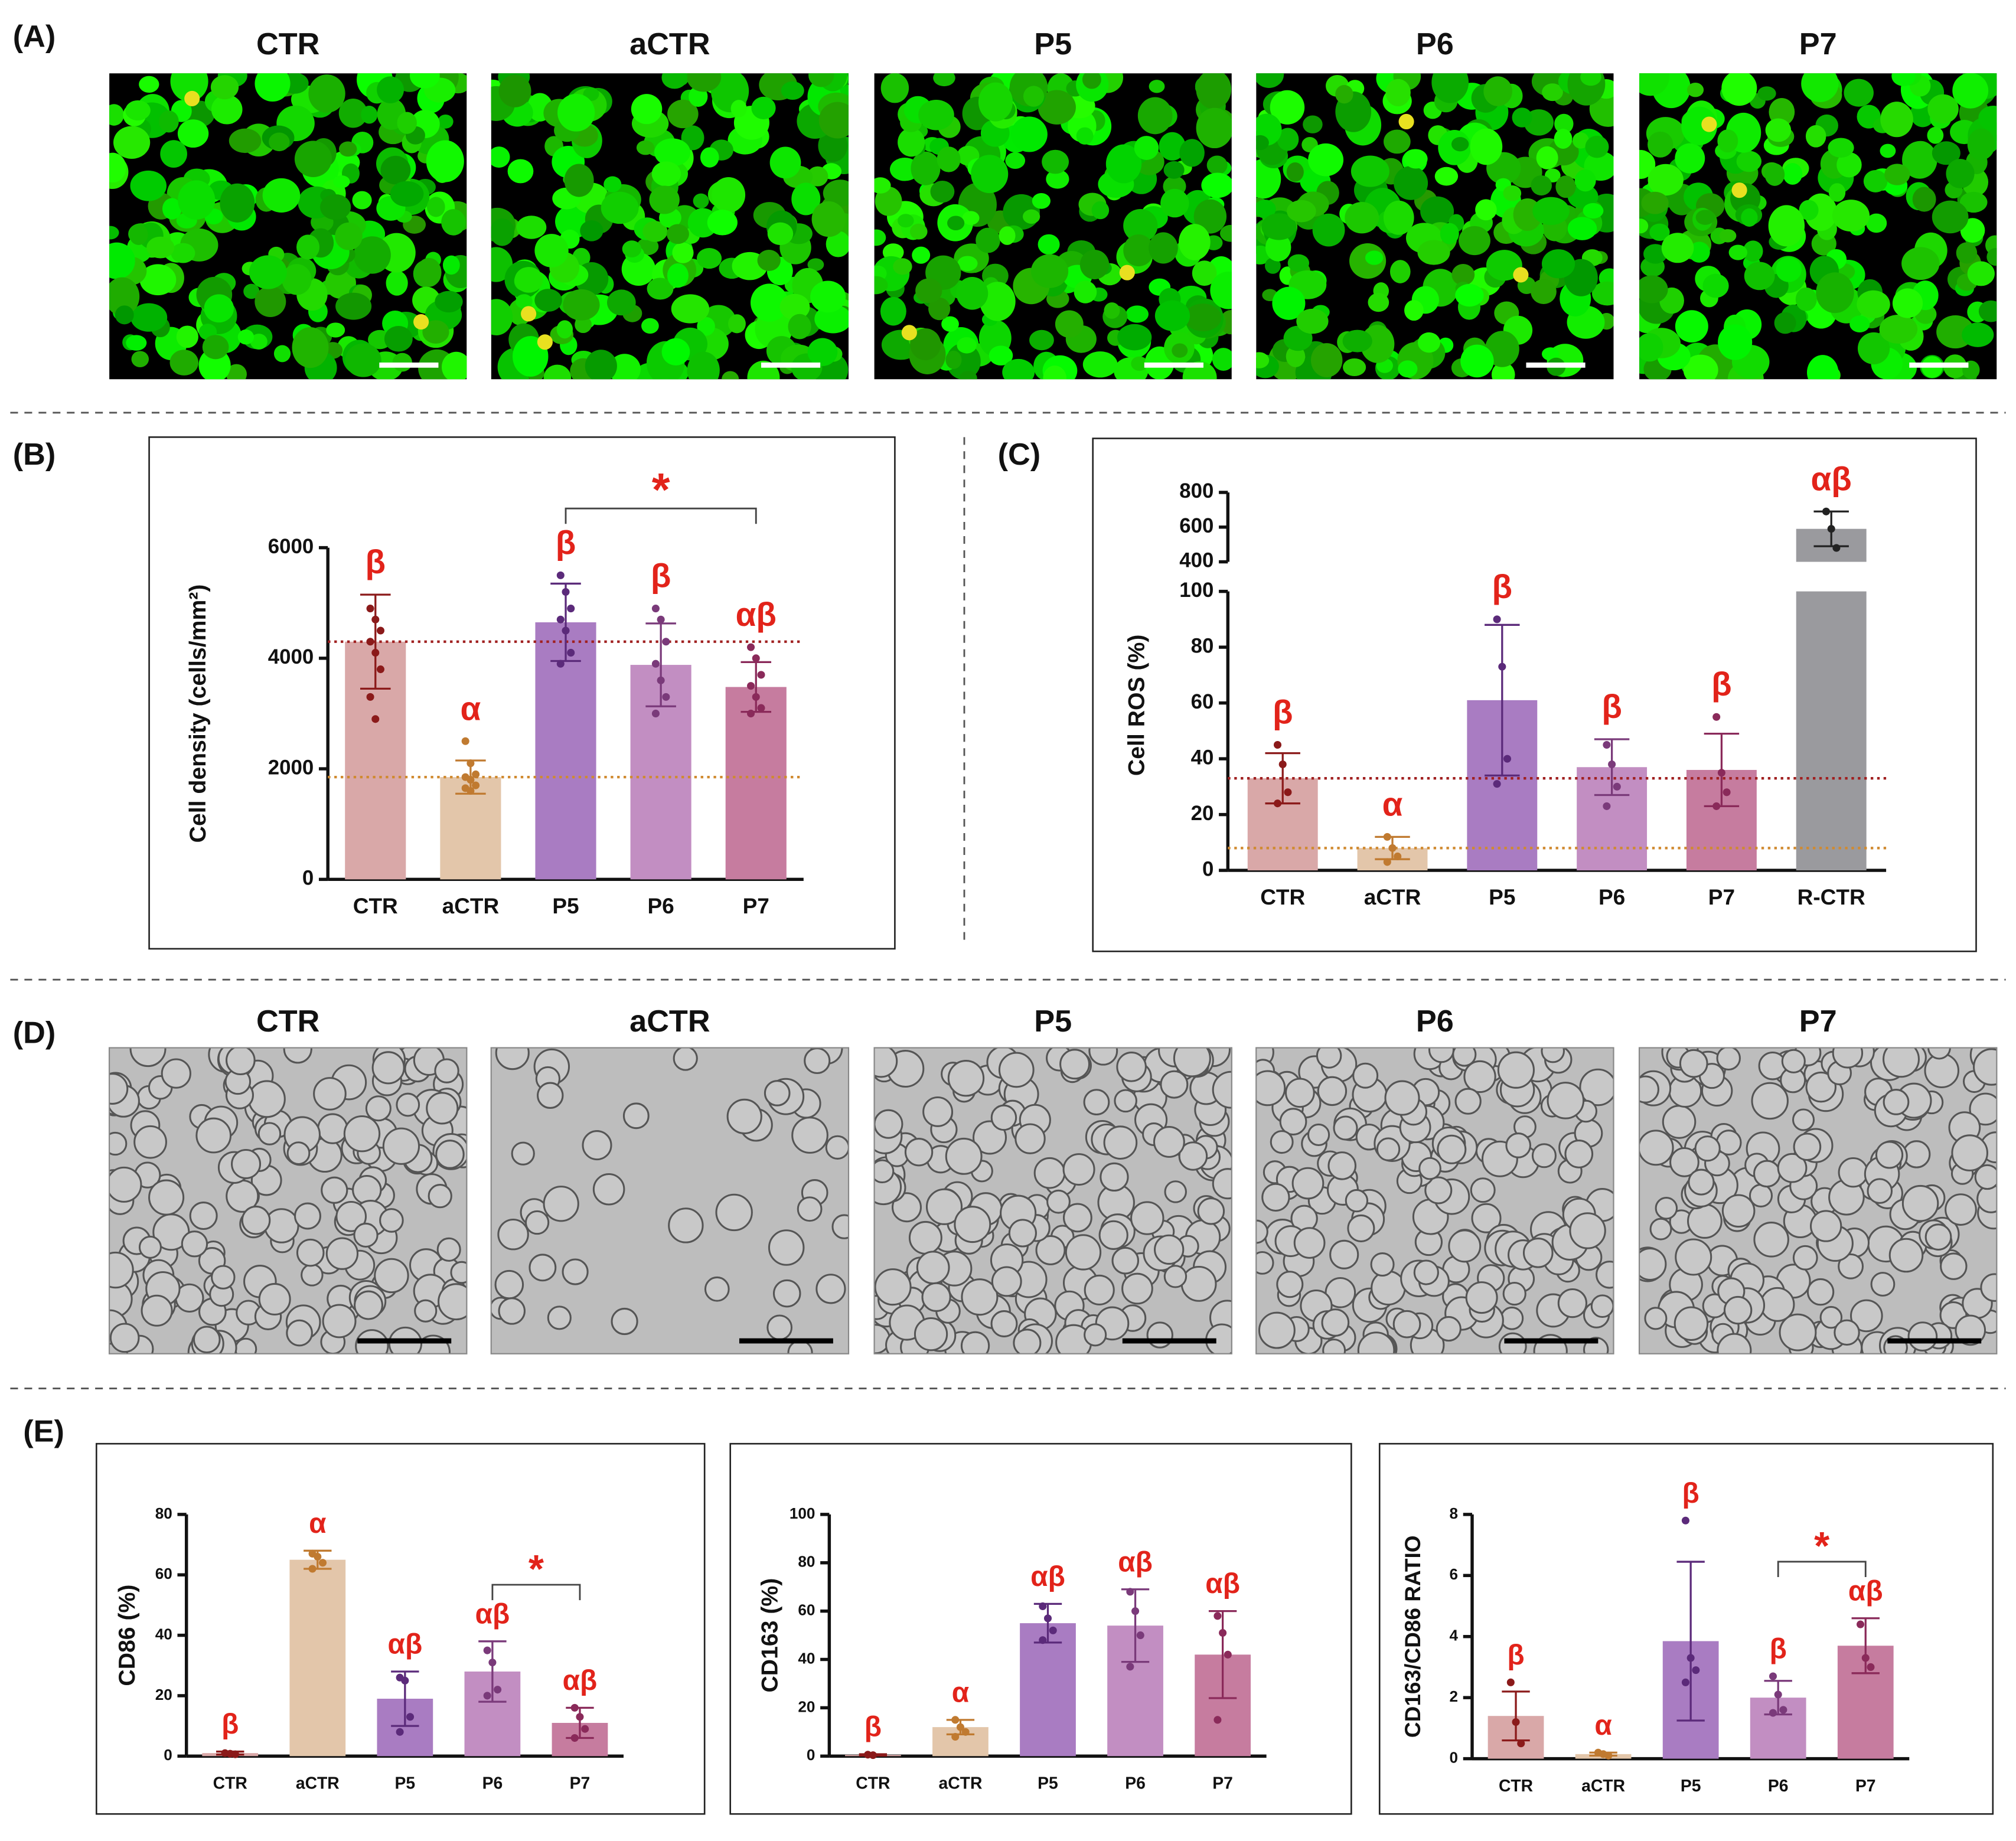 This screenshot has width=2016, height=1841. What do you see at coordinates (1454, 1513) in the screenshot?
I see `y-tick-label: 8` at bounding box center [1454, 1513].